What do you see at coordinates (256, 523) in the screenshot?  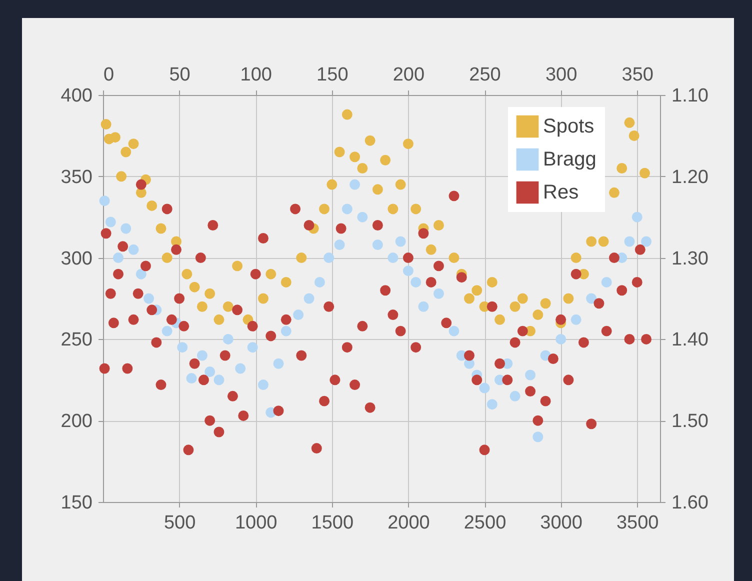 I see `x-tick-label: 1000` at bounding box center [256, 523].